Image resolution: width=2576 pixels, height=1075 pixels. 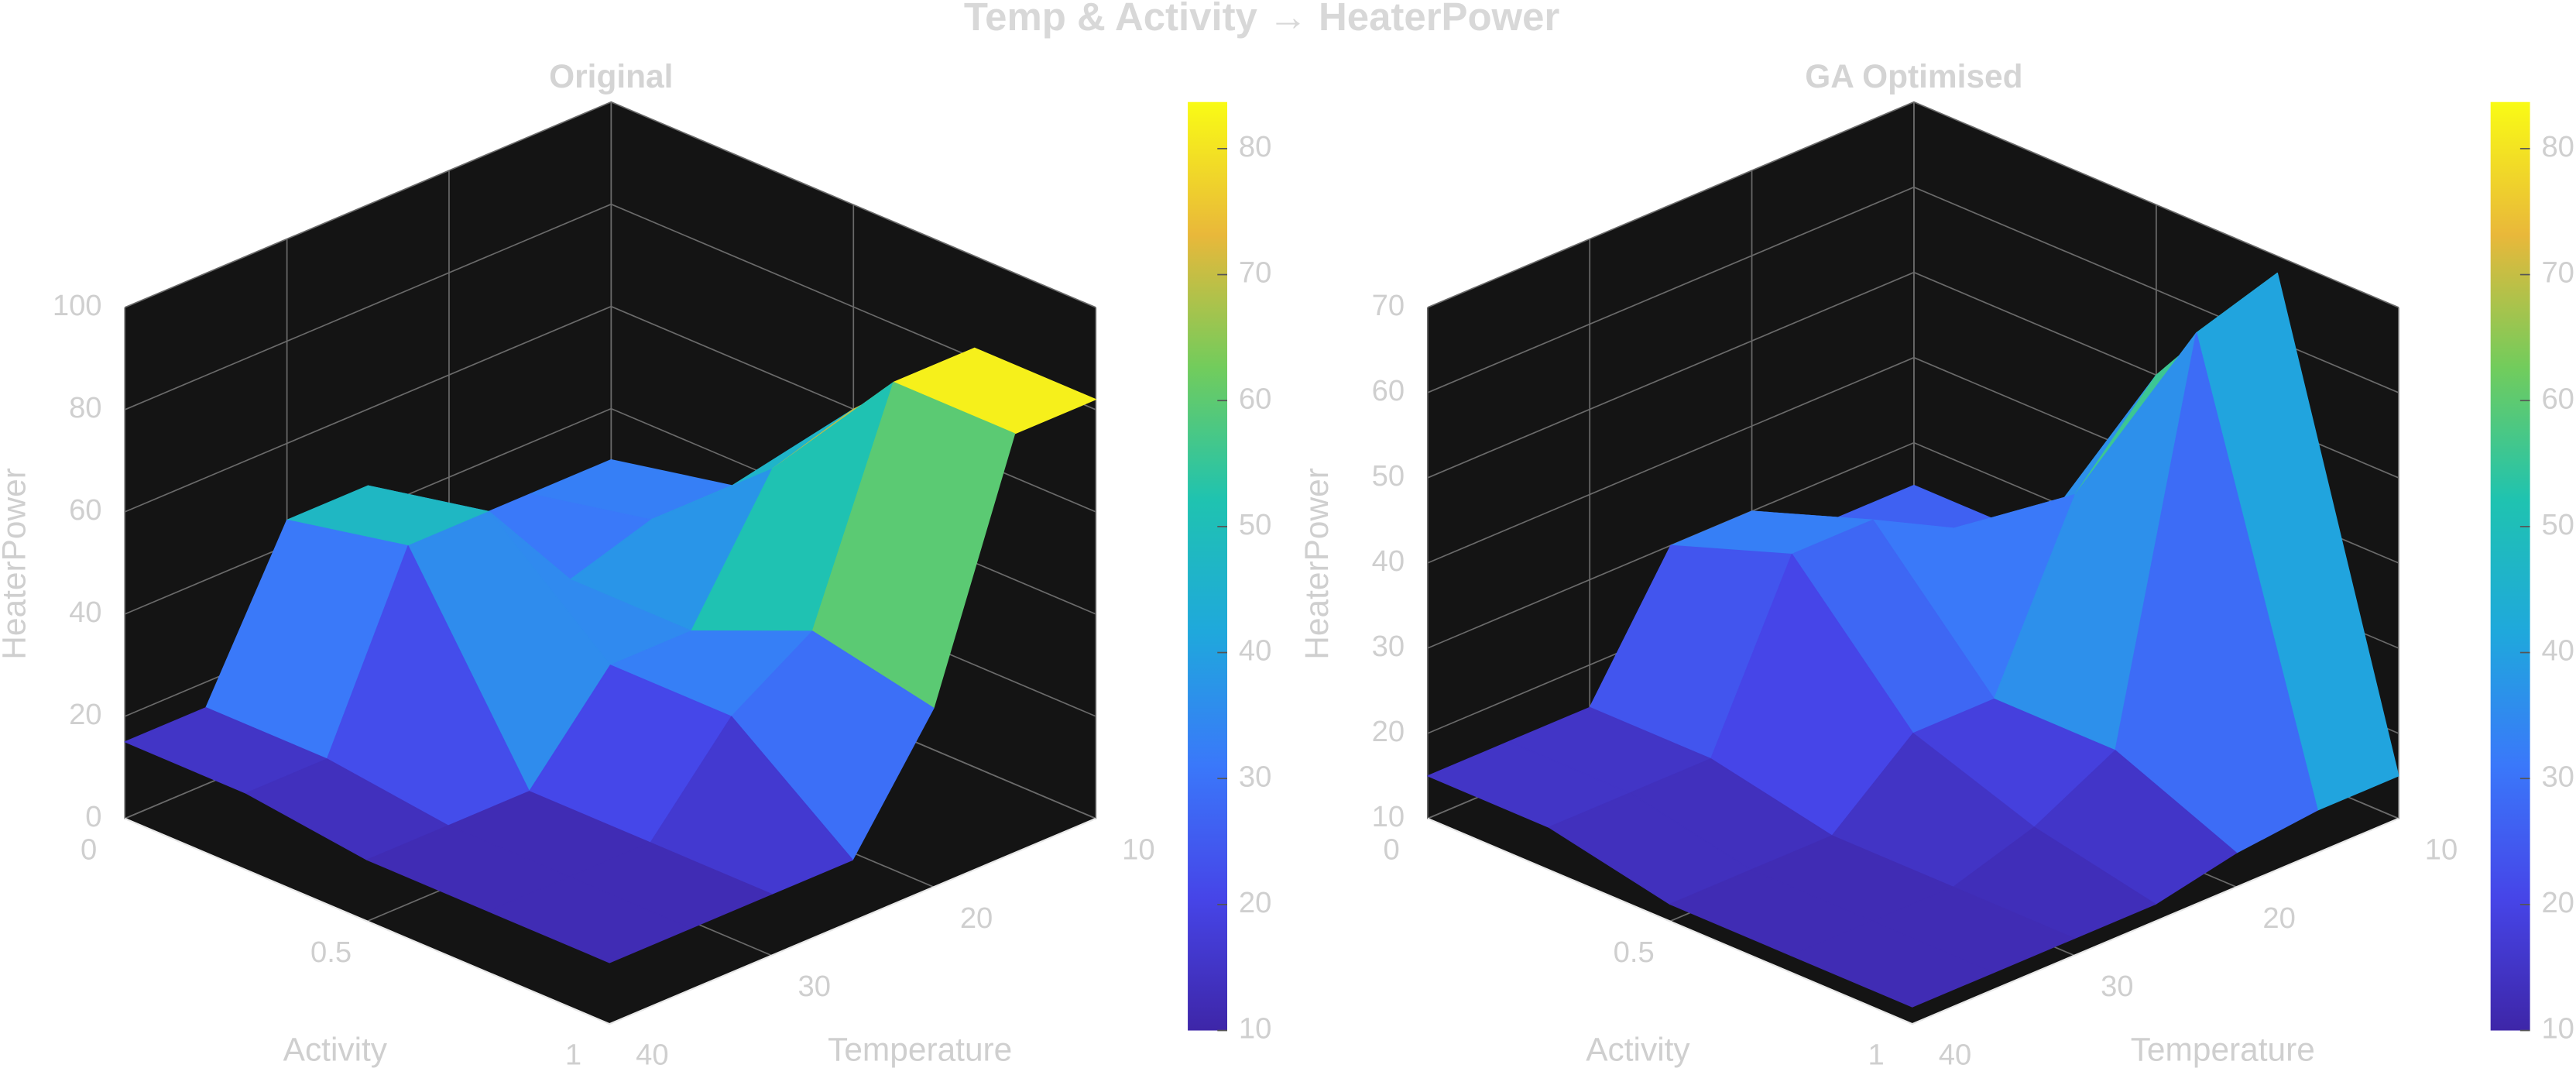 I want to click on figure-title: Temp & Activity → HeaterPower, so click(x=1262, y=19).